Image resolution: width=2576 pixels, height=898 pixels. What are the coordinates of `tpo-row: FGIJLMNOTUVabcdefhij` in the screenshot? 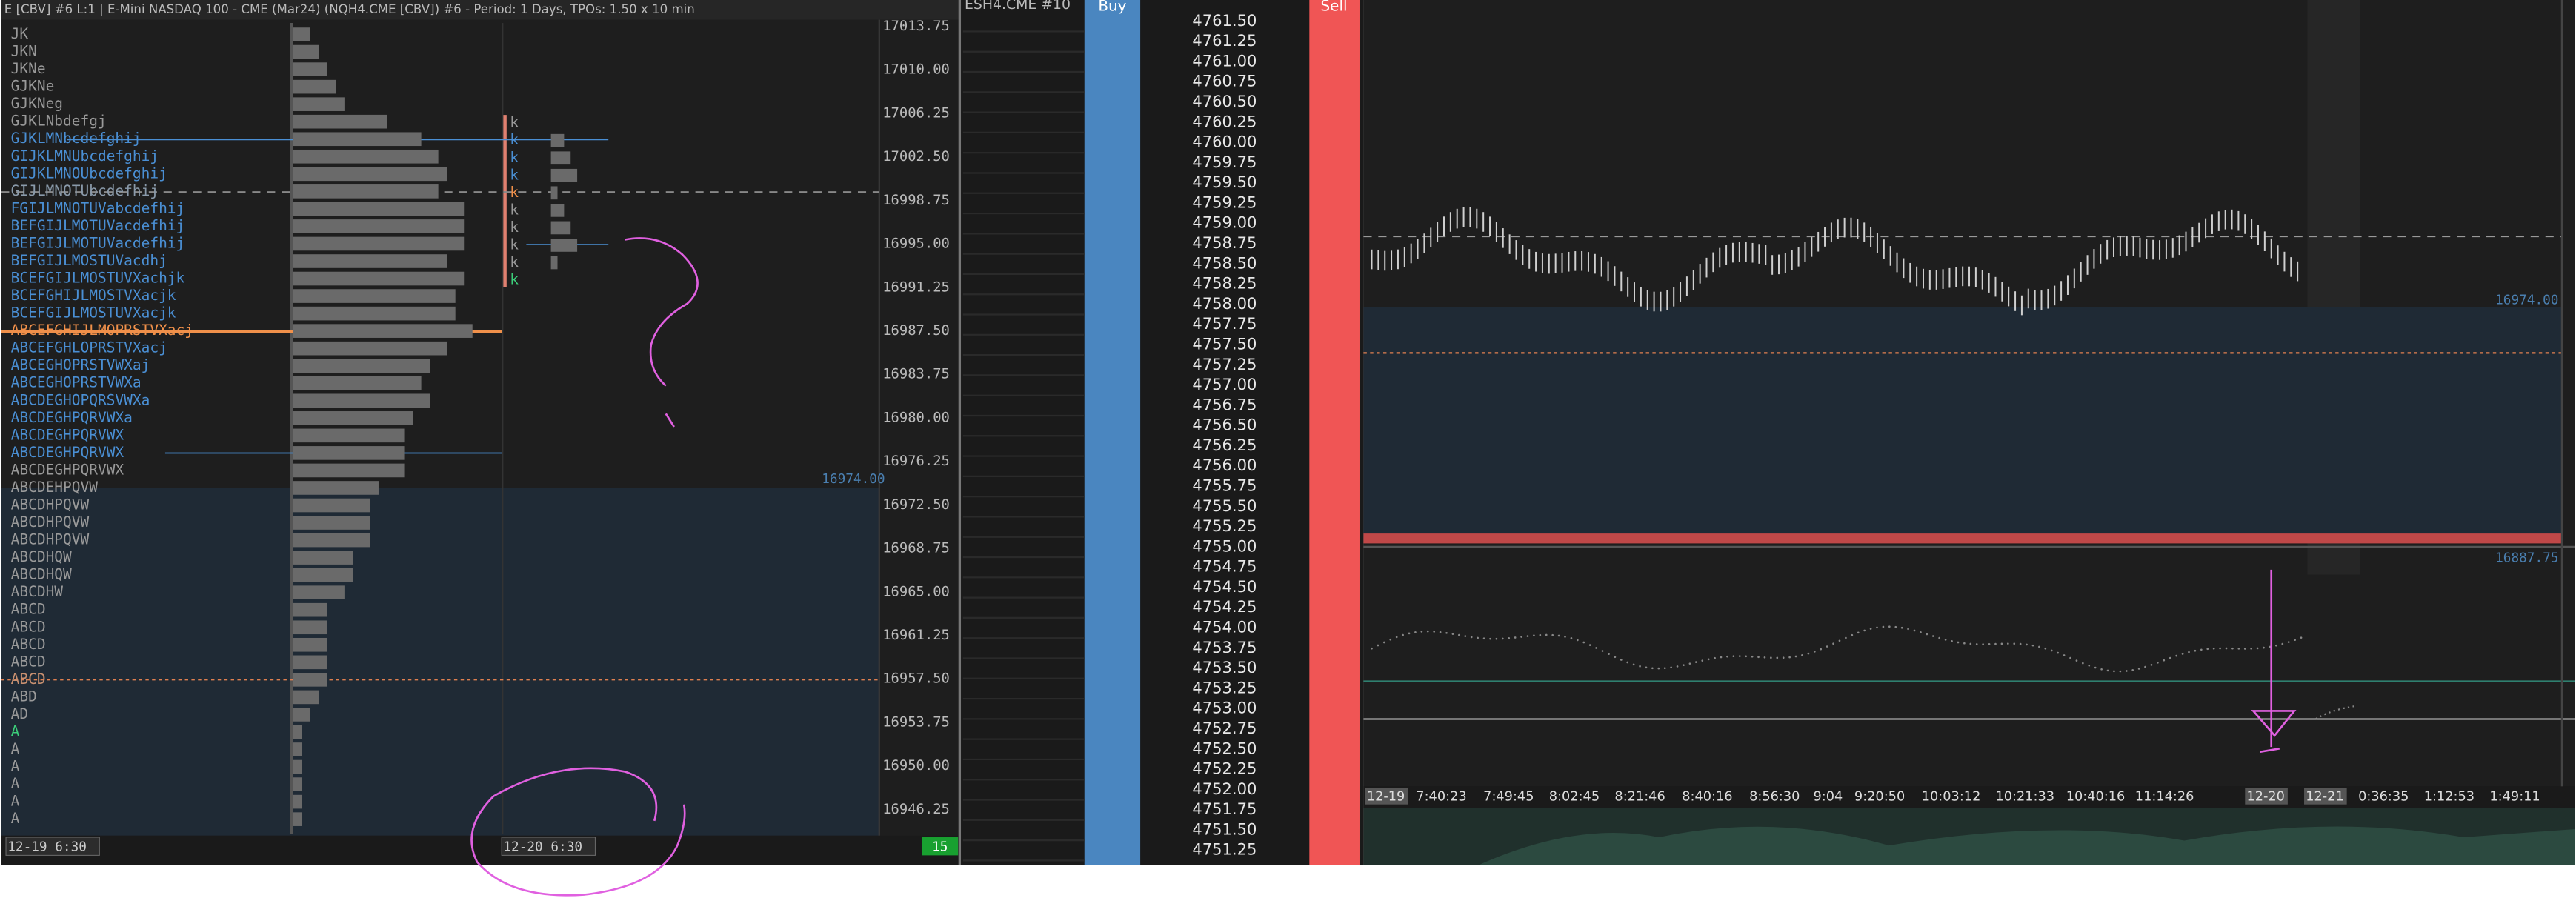 It's located at (98, 207).